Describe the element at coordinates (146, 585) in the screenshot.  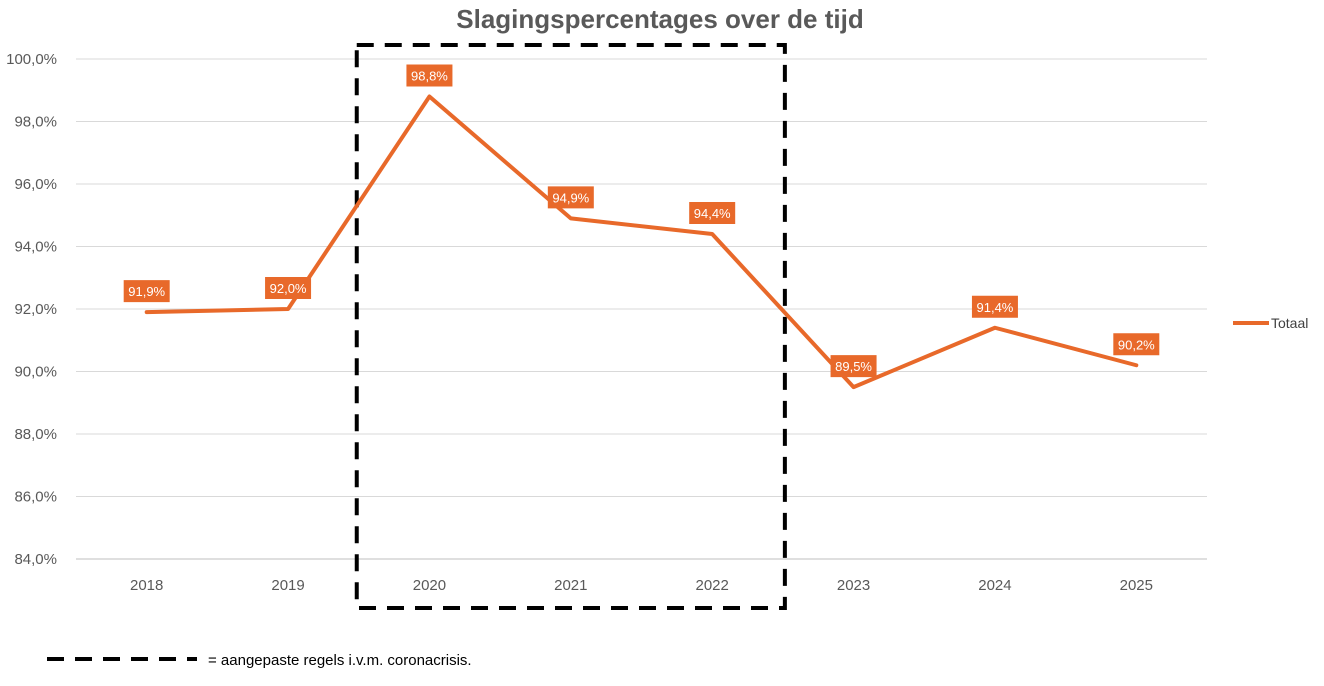
I see `x-tick-label: 2018` at that location.